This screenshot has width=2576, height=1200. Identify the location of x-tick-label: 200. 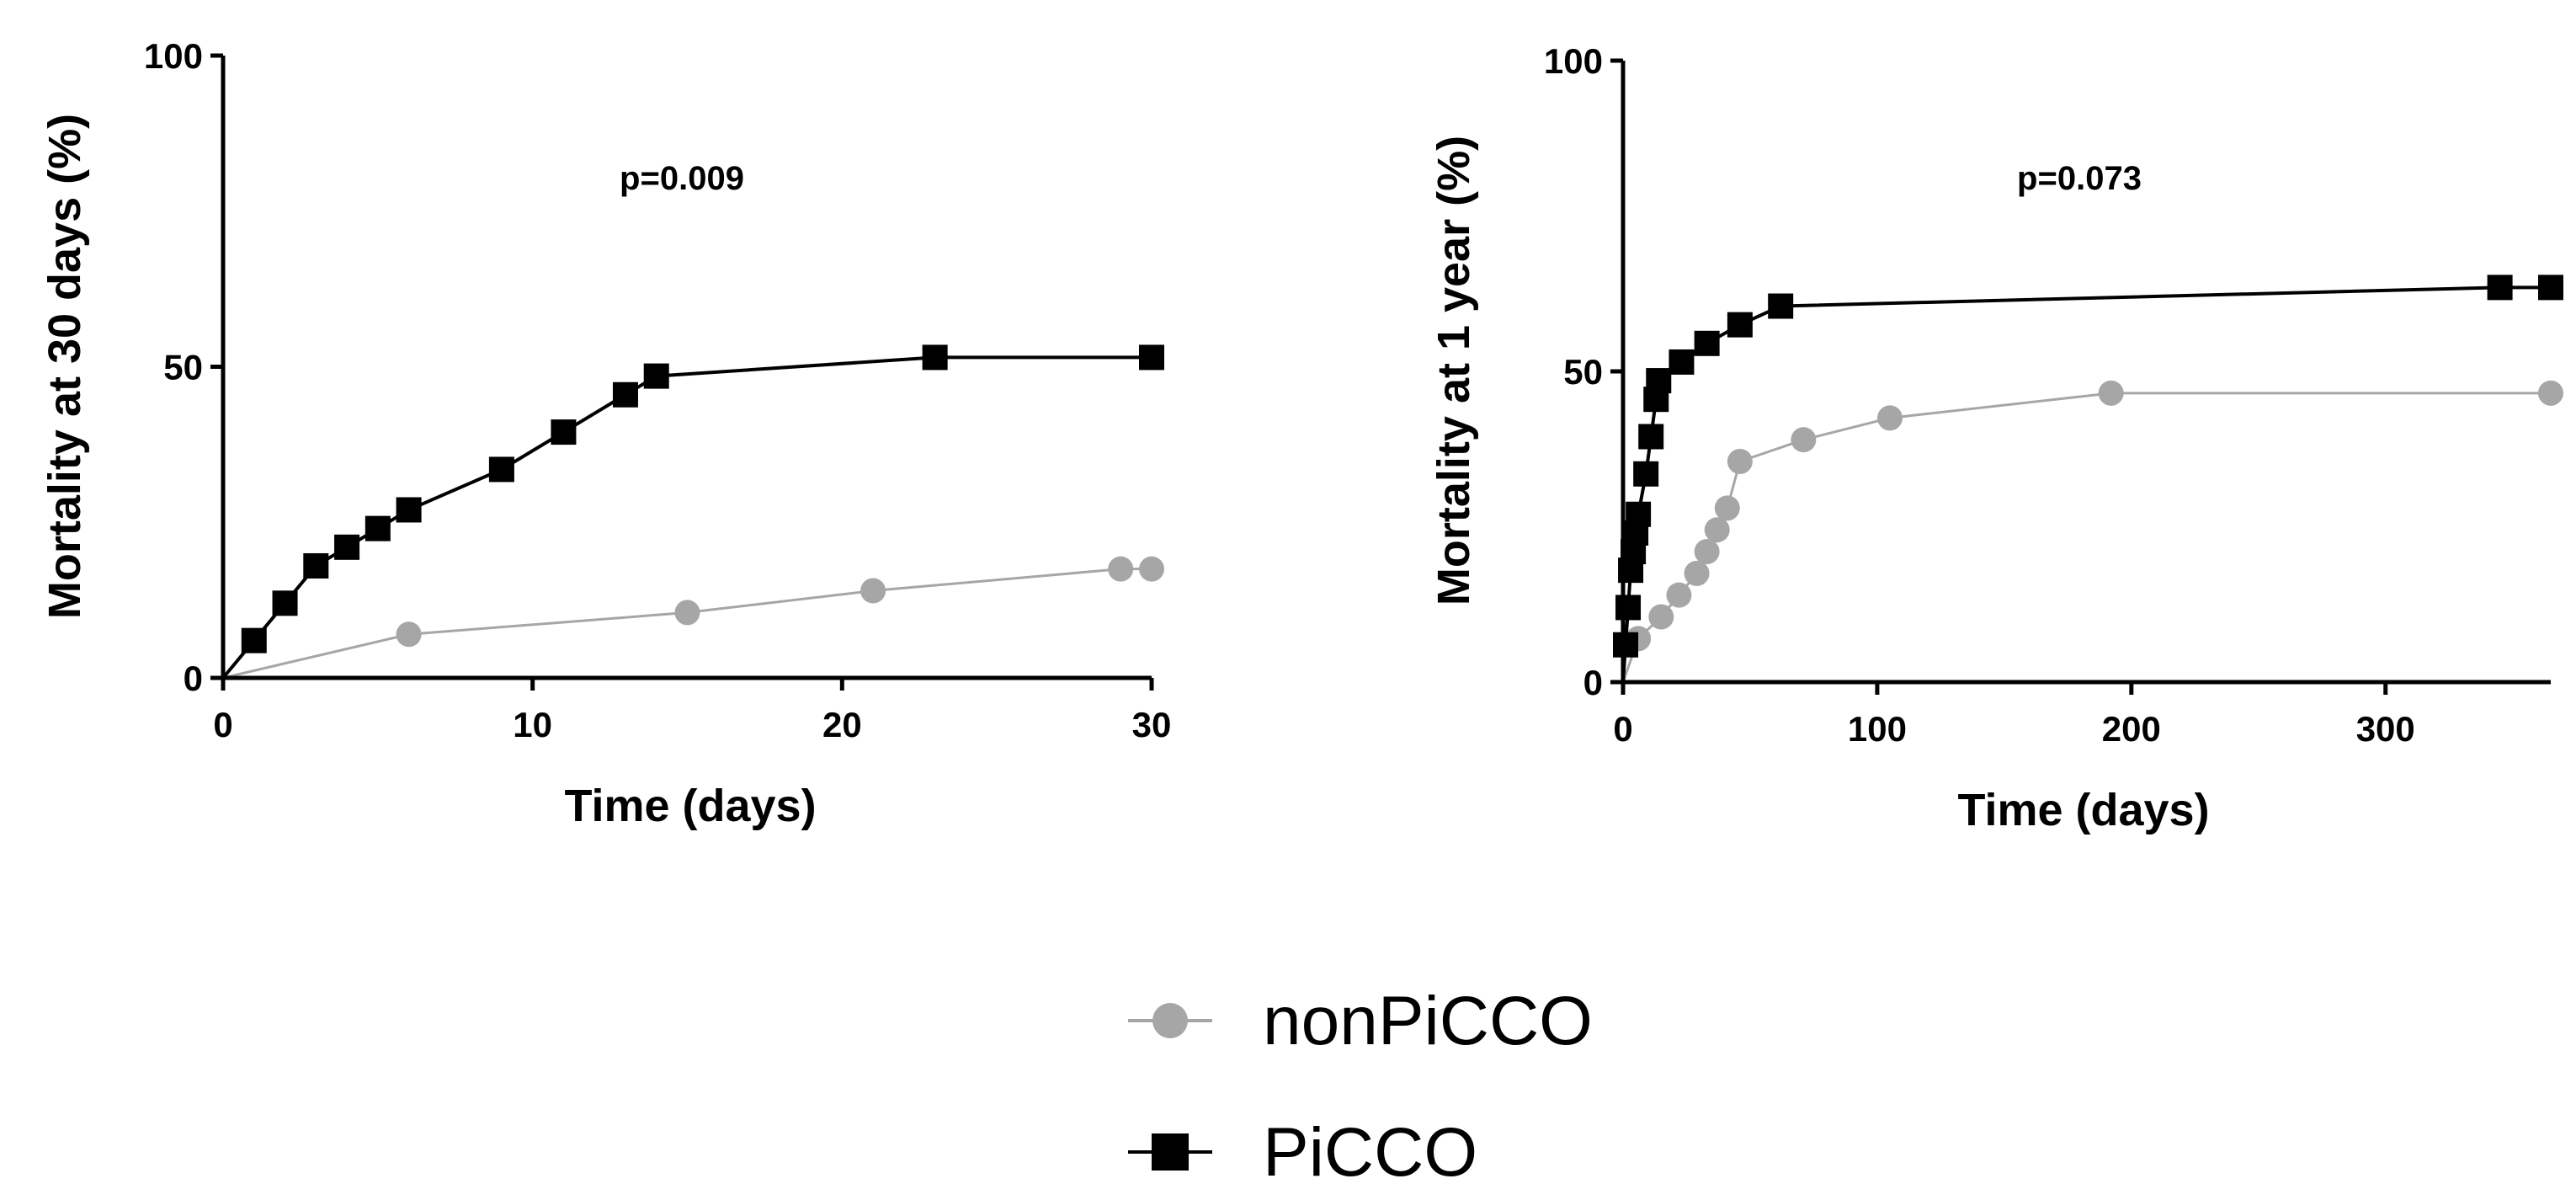
(2131, 729).